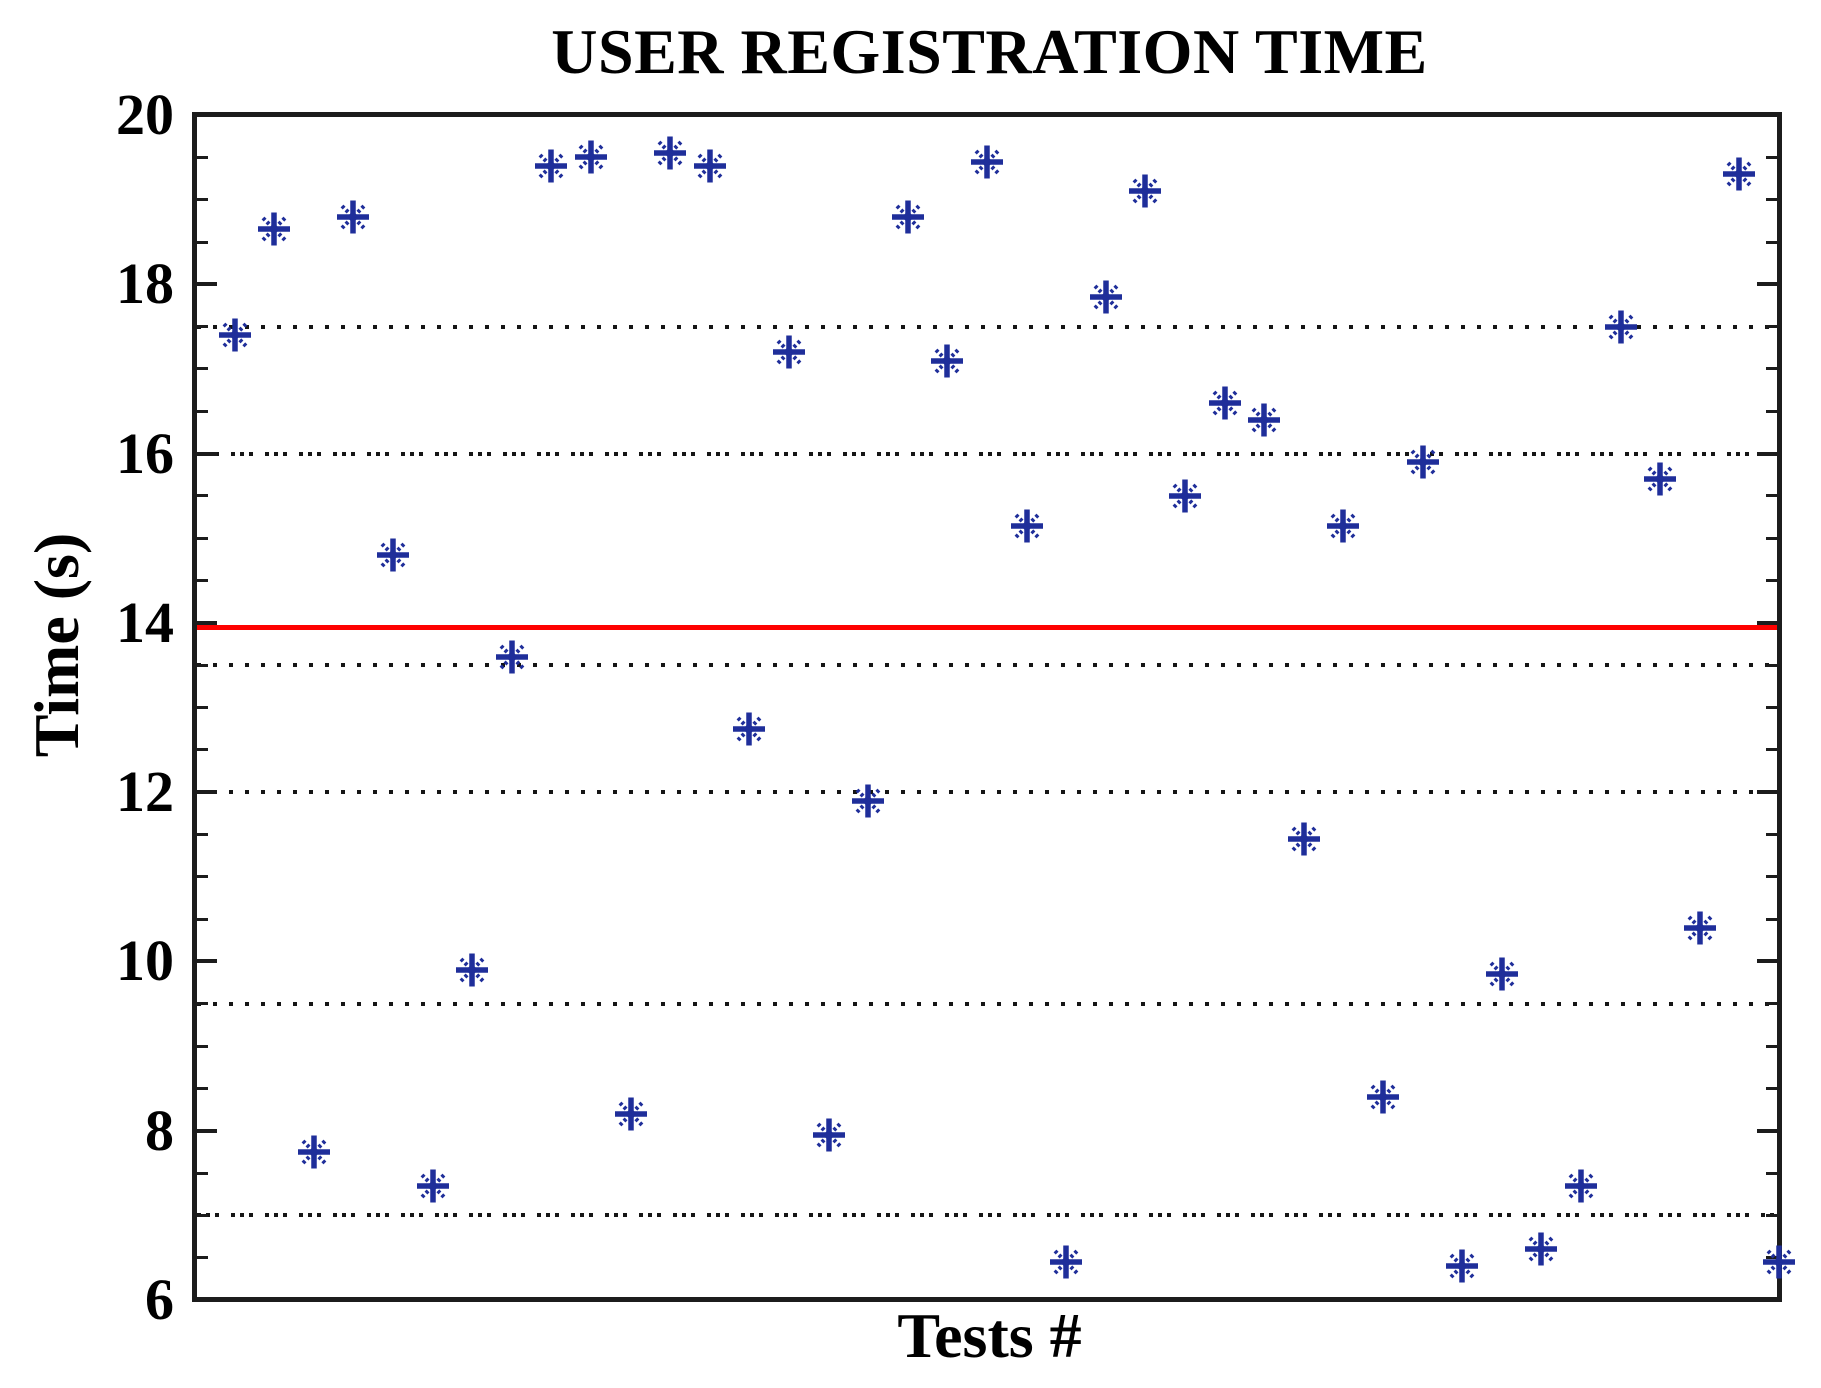 The width and height of the screenshot is (1821, 1388). I want to click on y-tick-label: 8, so click(159, 1130).